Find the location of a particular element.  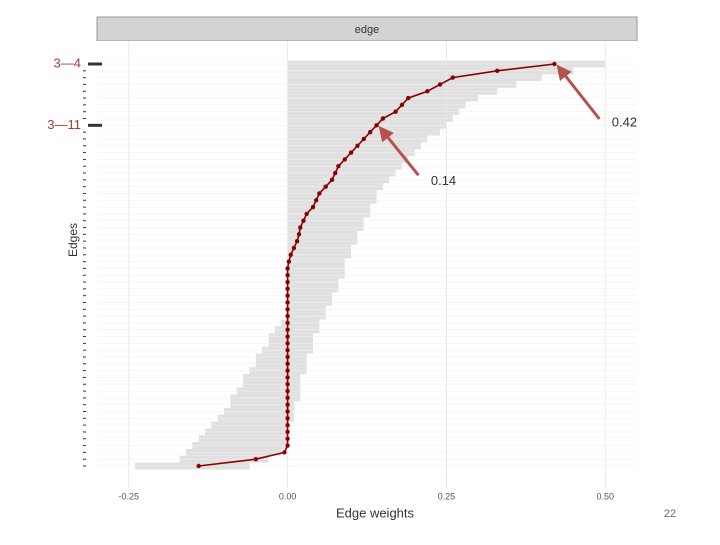

annotation-label: 0.14 is located at coordinates (443, 180).